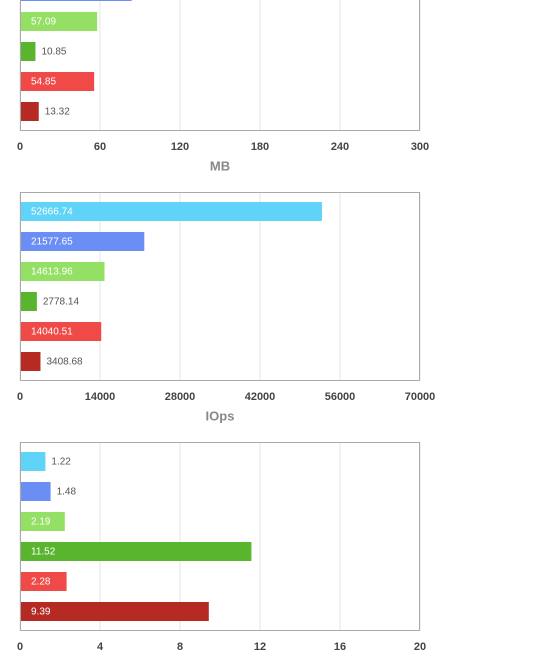  What do you see at coordinates (180, 397) in the screenshot?
I see `x-tick-label: 28000` at bounding box center [180, 397].